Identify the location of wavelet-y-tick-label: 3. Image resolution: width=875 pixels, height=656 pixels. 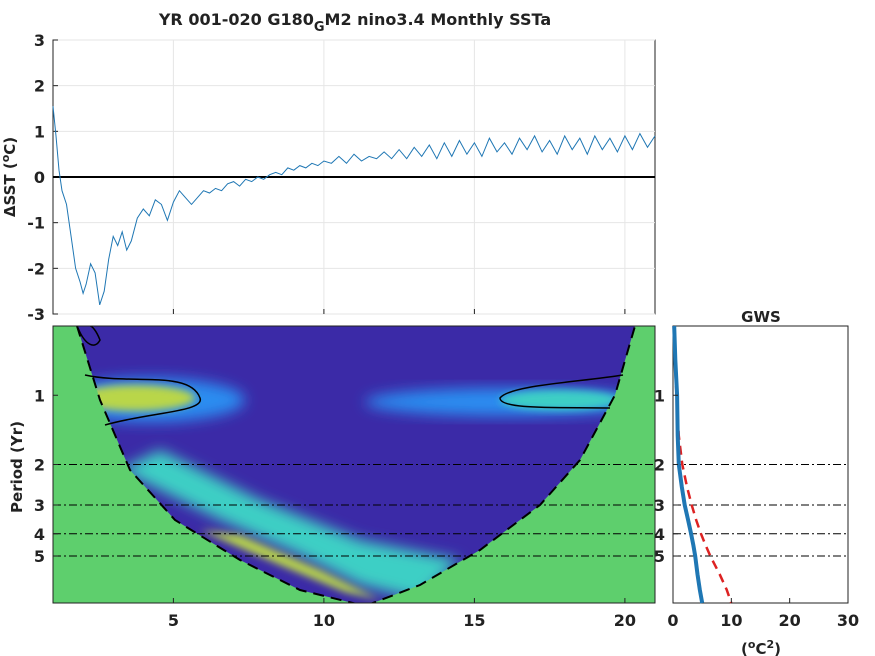
(39, 505).